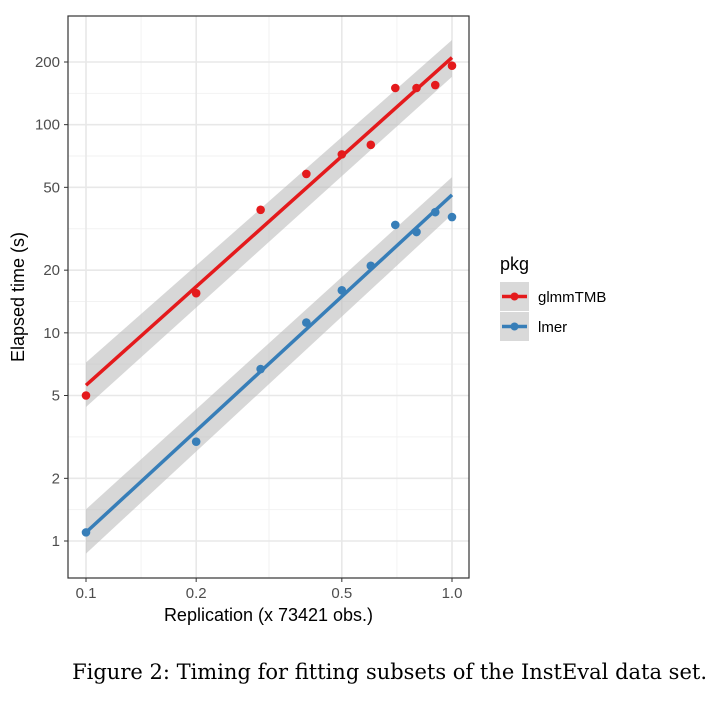 This screenshot has width=715, height=704. What do you see at coordinates (196, 593) in the screenshot?
I see `x-tick-label: 0.2` at bounding box center [196, 593].